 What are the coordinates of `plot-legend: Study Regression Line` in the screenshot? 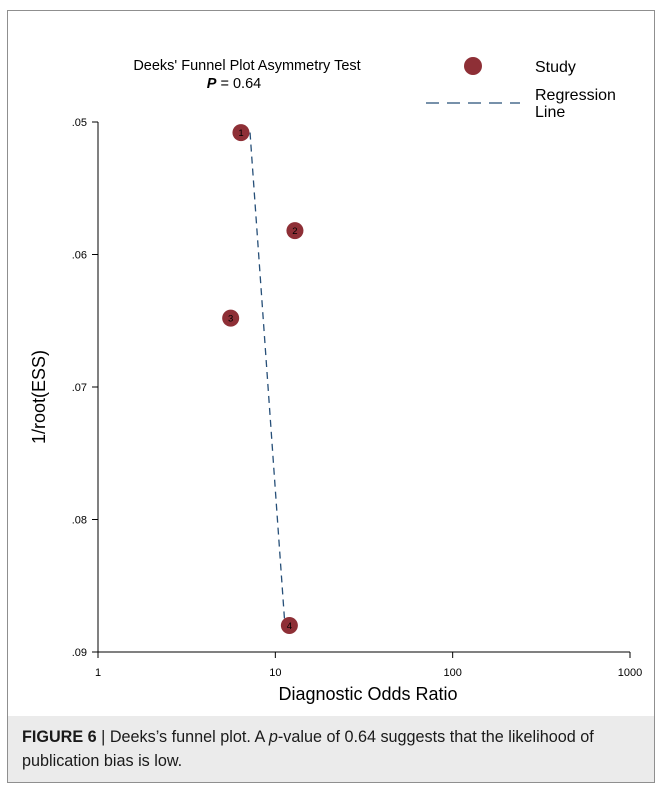 It's located at (521, 89).